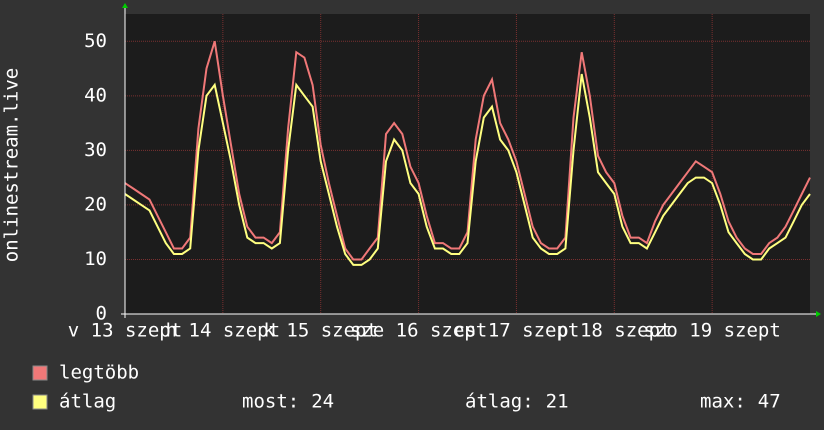 The width and height of the screenshot is (824, 430). I want to click on stat-value: 47, so click(769, 402).